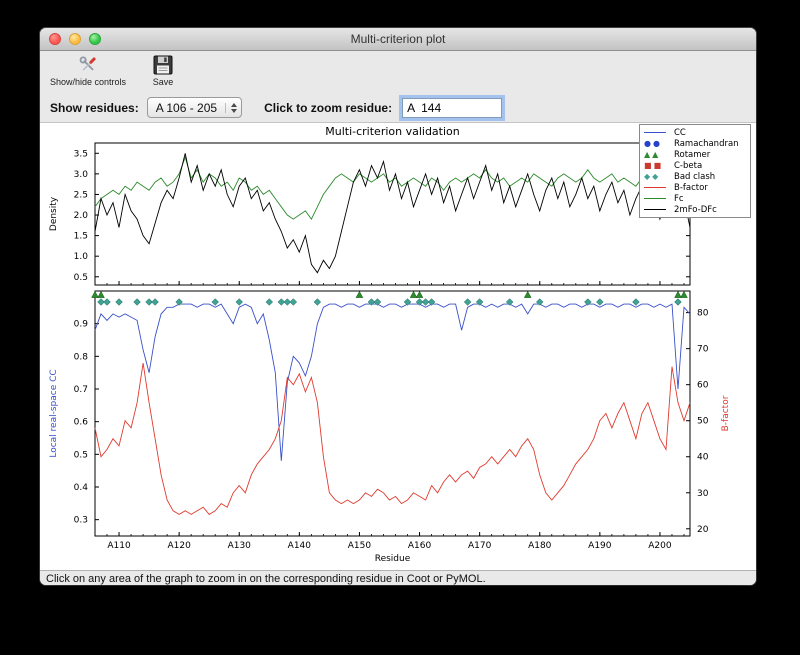  What do you see at coordinates (703, 314) in the screenshot?
I see `svg-text: 80` at bounding box center [703, 314].